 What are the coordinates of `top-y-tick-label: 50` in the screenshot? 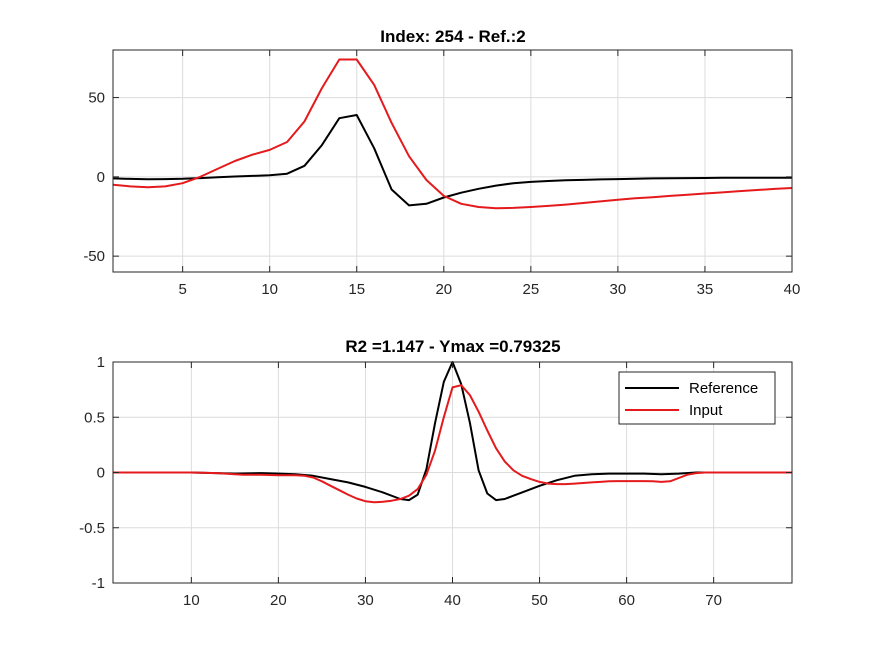 It's located at (96, 98).